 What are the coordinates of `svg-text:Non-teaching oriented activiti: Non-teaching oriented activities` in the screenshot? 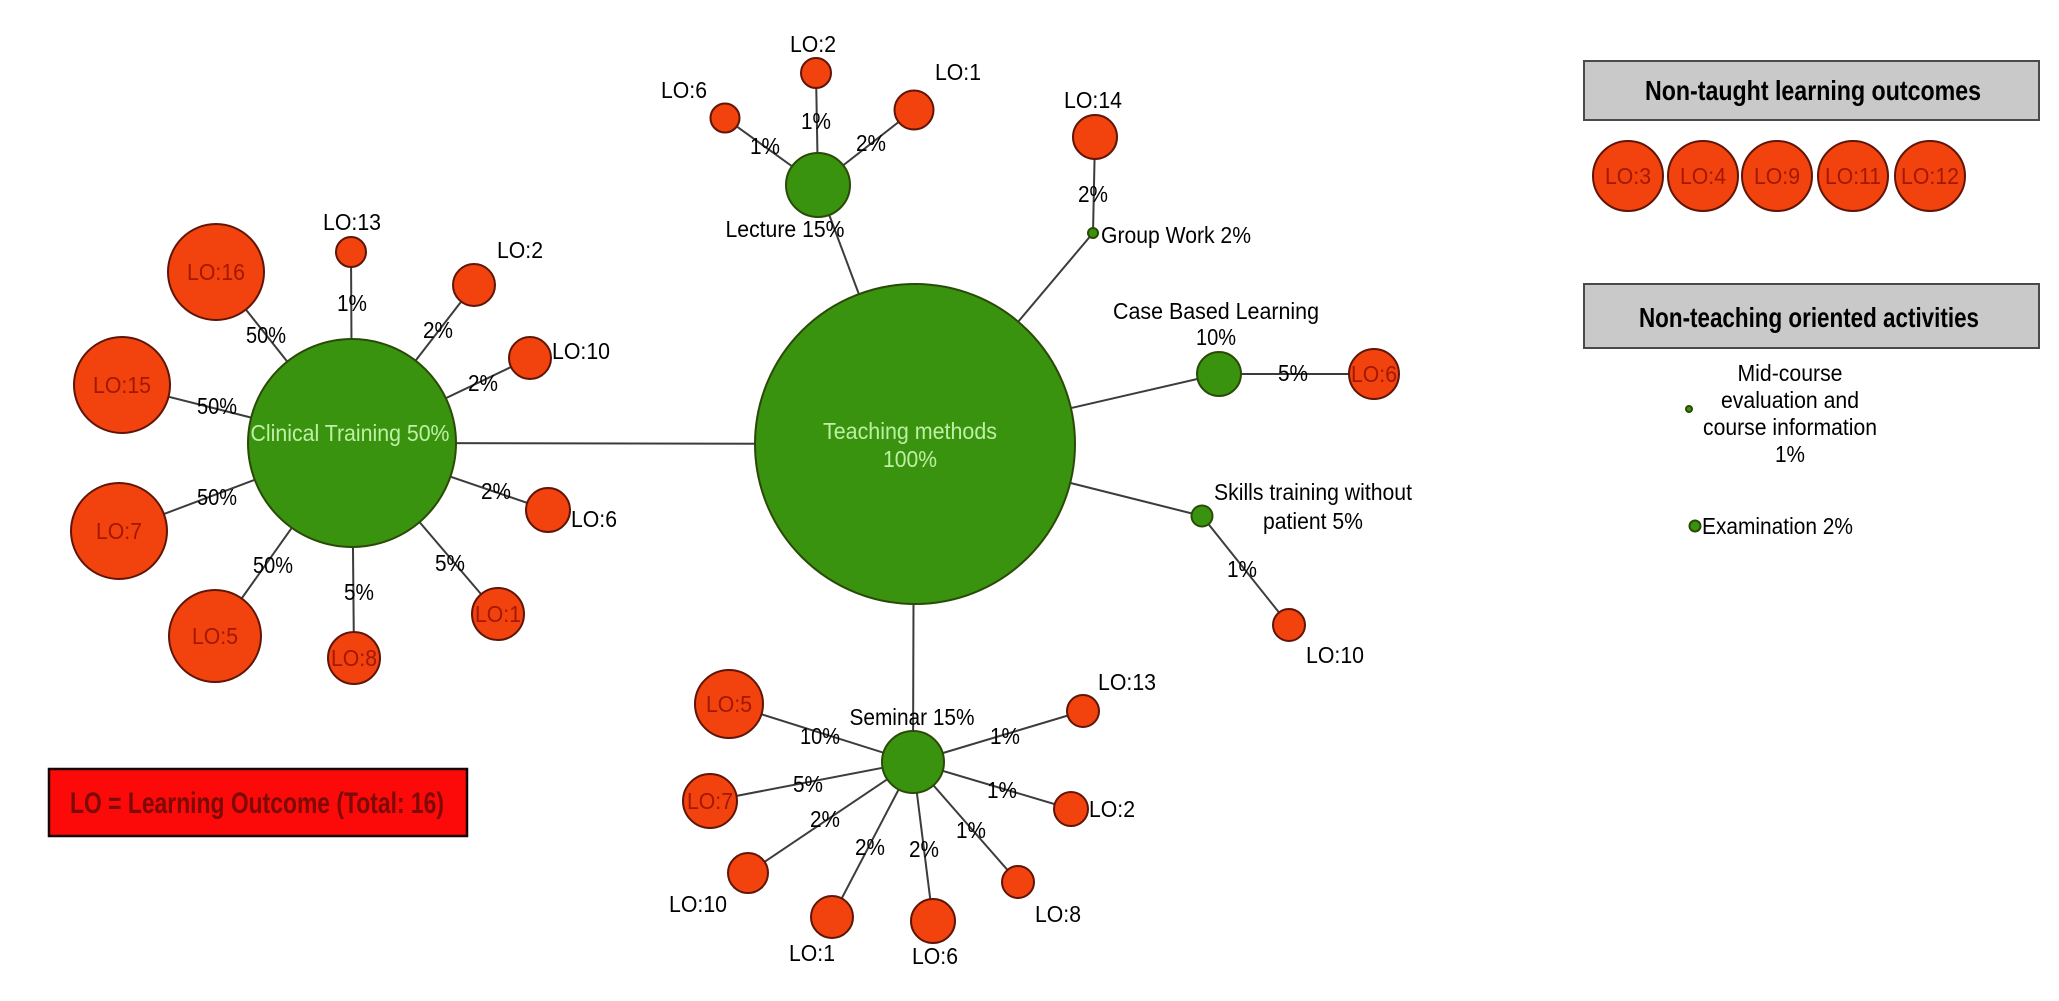 It's located at (1809, 317).